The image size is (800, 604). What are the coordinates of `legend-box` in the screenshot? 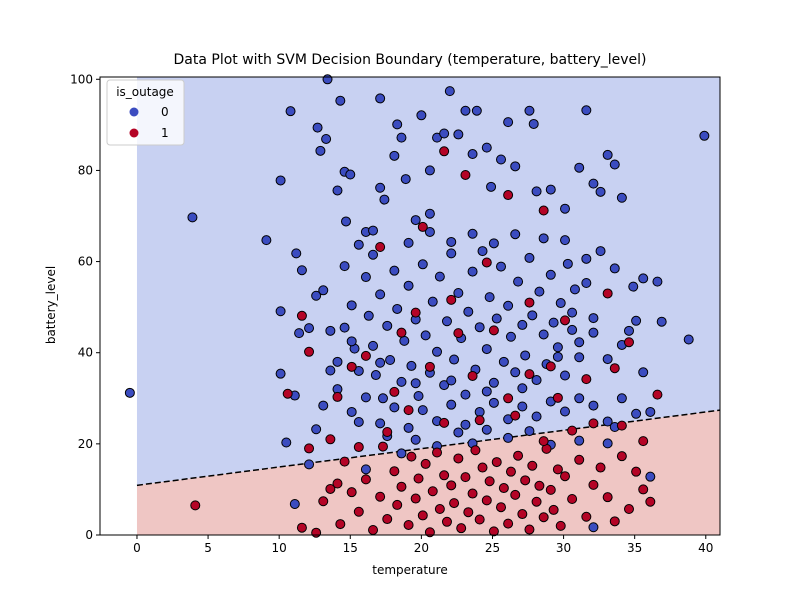 It's located at (145, 112).